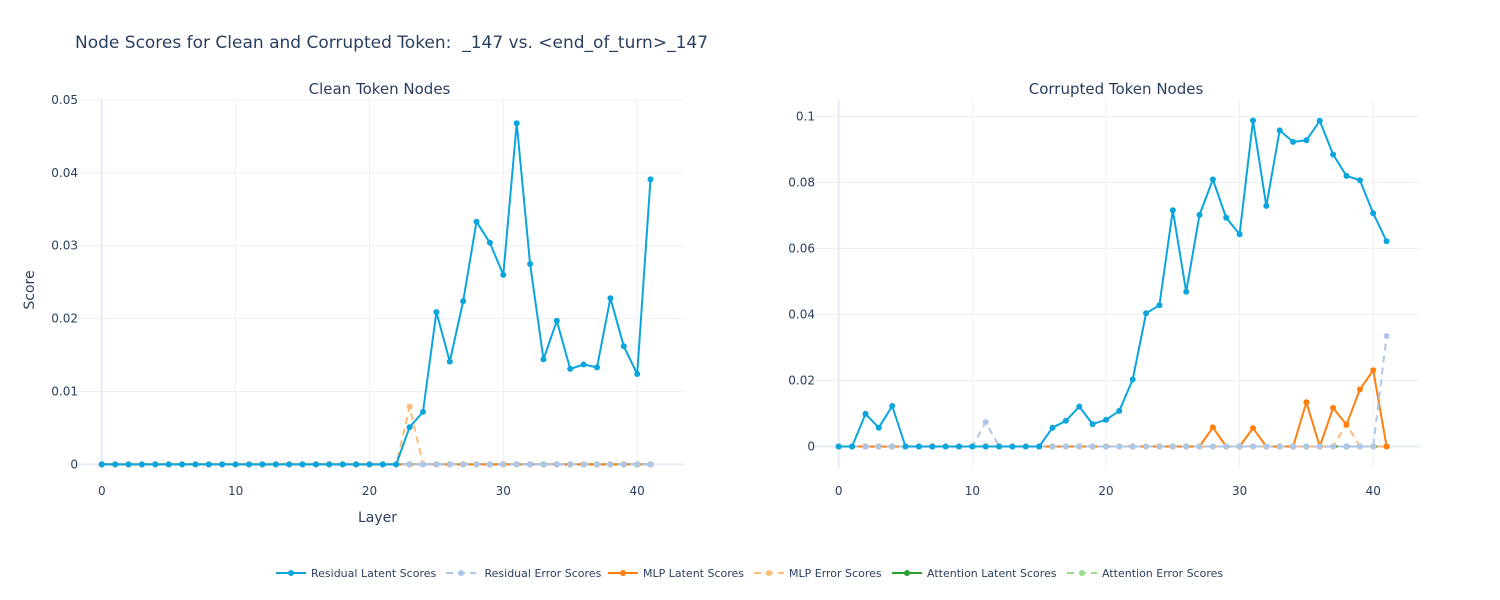  Describe the element at coordinates (801, 249) in the screenshot. I see `y-tick-label: 0.06` at that location.